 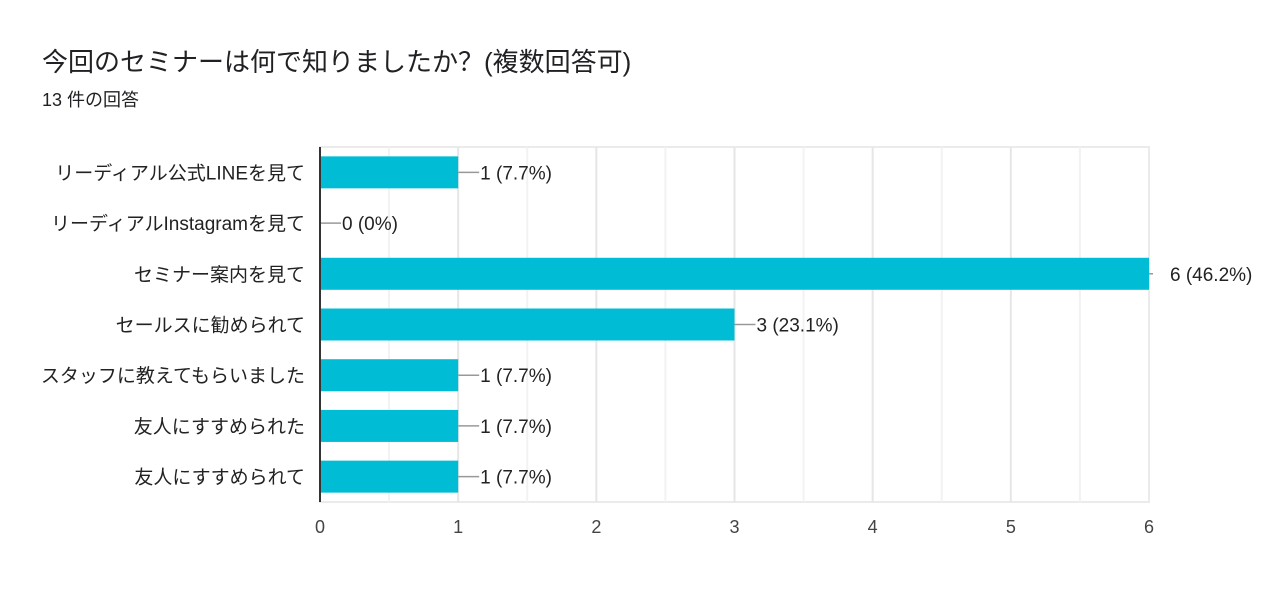 I want to click on category-label: リーディアルInstagramを見て, so click(x=178, y=224).